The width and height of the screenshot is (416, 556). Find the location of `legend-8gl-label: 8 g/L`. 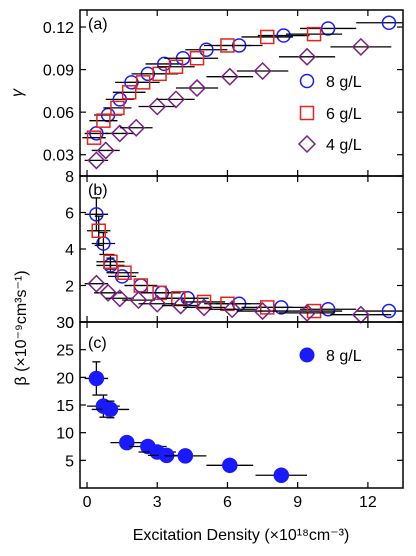

legend-8gl-label: 8 g/L is located at coordinates (344, 82).